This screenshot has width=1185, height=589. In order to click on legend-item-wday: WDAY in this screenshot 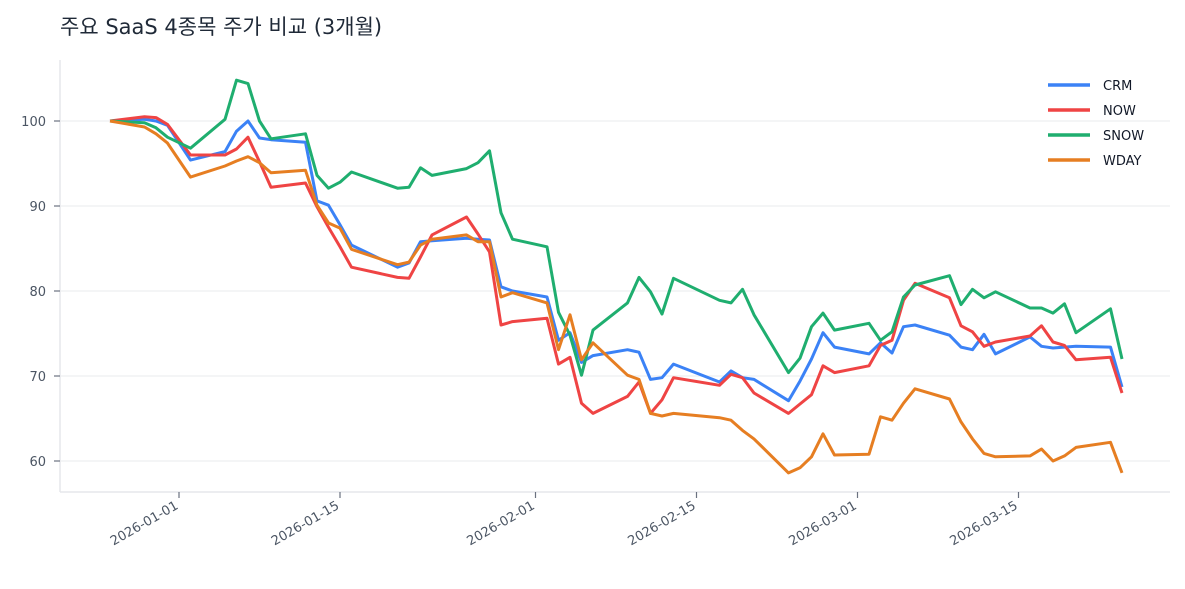, I will do `click(1095, 161)`.